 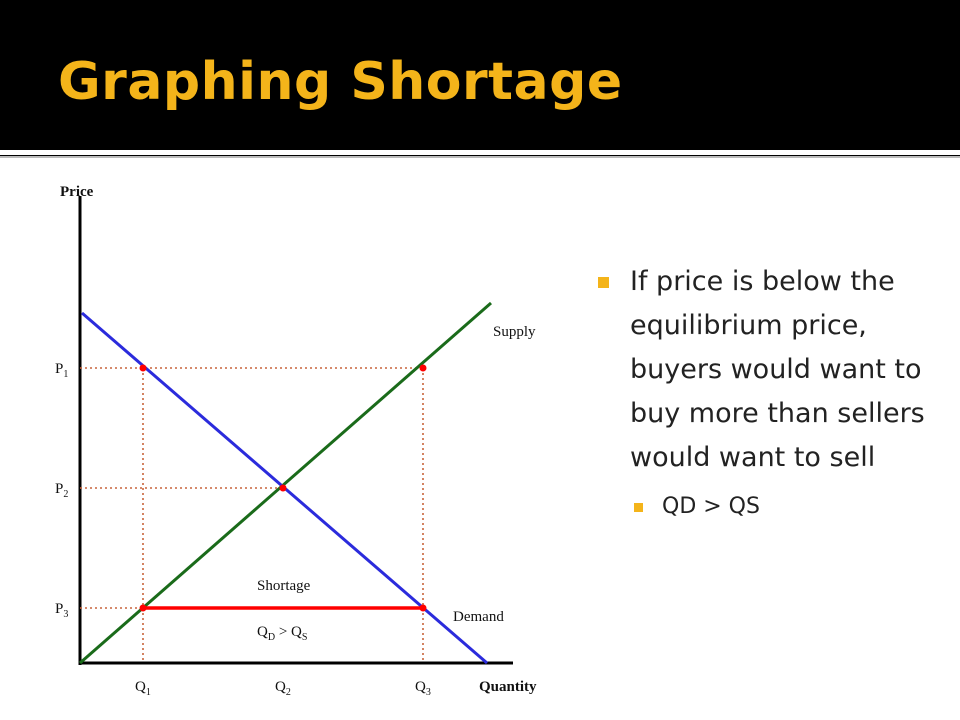 I want to click on title-divider-shadow, so click(x=480, y=157).